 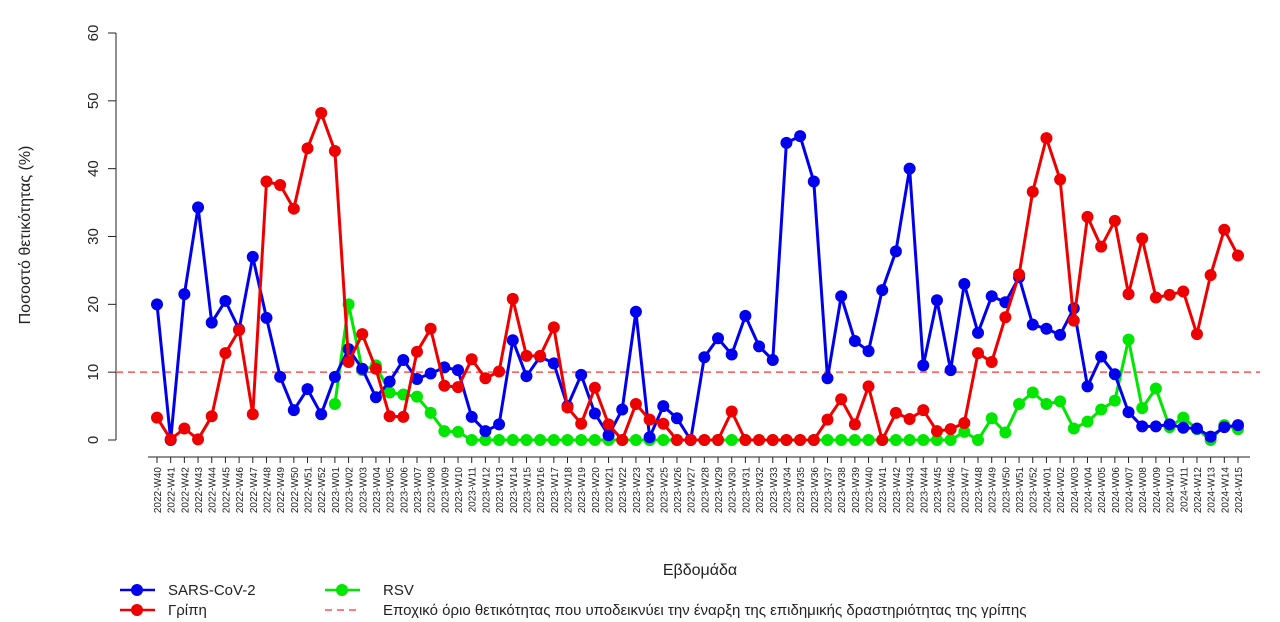 I want to click on x-tick-label: 2023-W01, so click(x=336, y=490).